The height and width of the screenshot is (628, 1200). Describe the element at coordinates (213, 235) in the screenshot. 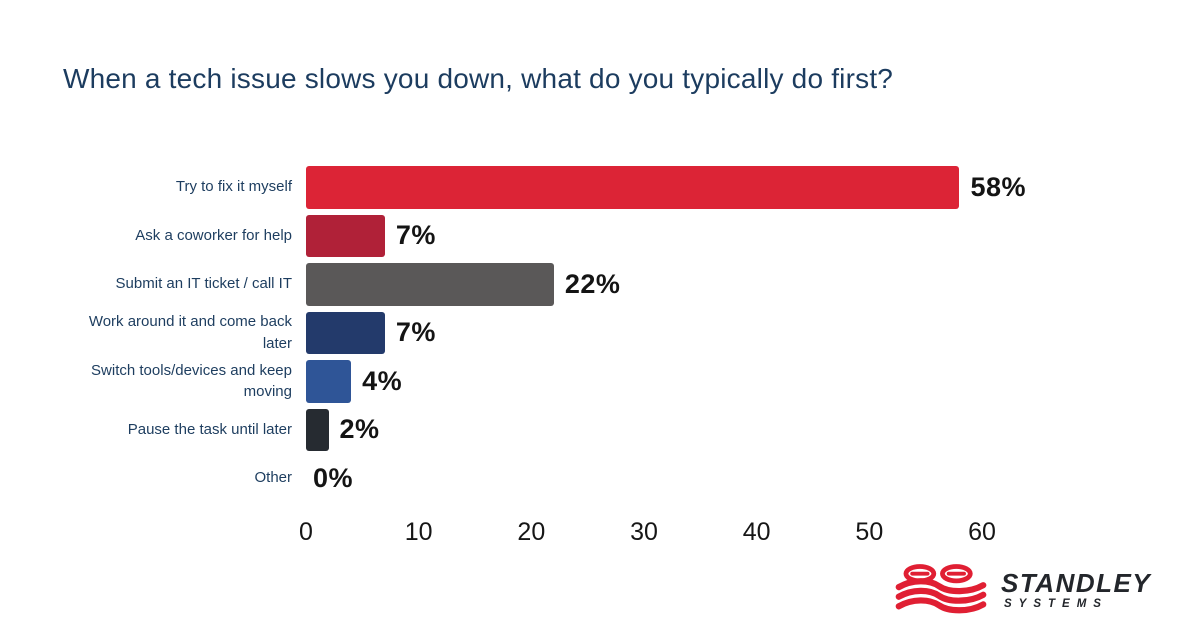

I see `category-label: Ask a coworker for help` at that location.